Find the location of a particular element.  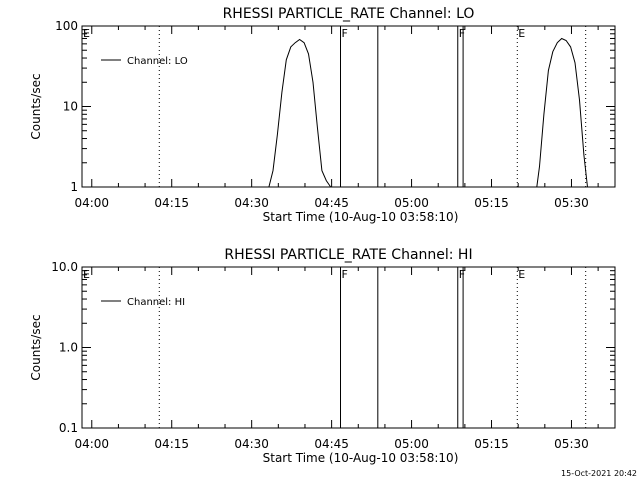

y-tick-label: 100 is located at coordinates (66, 26).